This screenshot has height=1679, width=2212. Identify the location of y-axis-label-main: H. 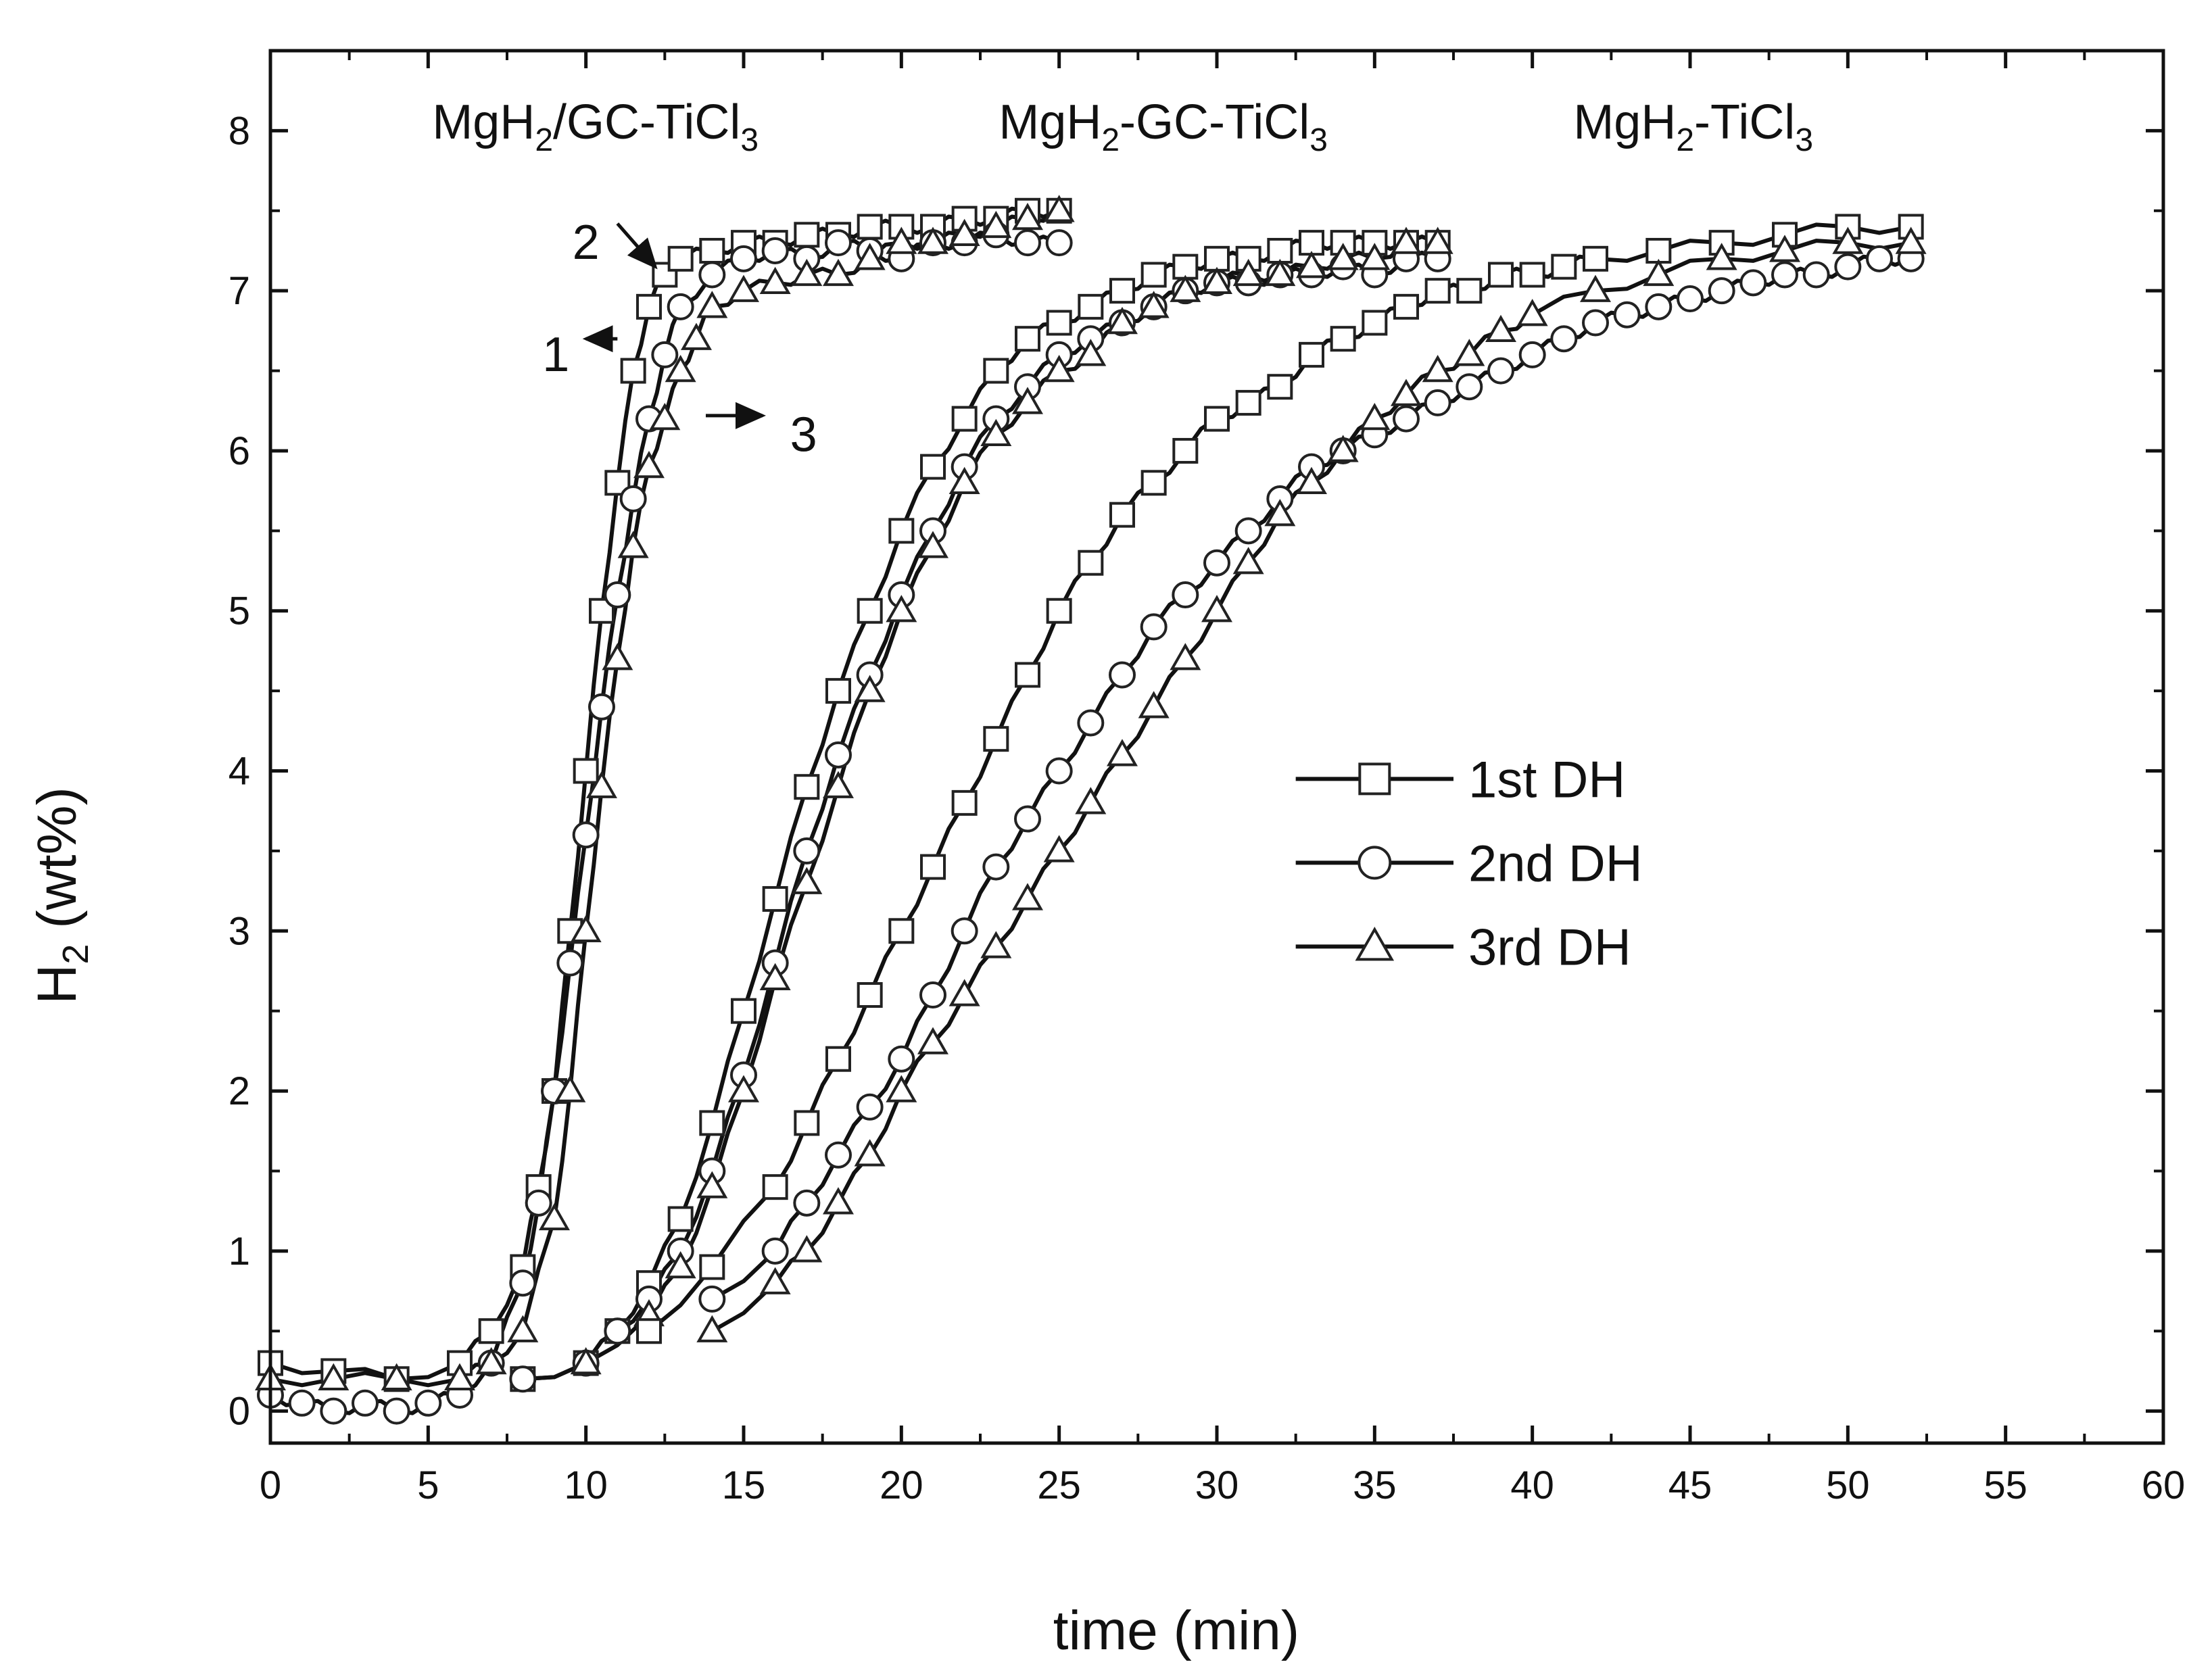
(57, 984).